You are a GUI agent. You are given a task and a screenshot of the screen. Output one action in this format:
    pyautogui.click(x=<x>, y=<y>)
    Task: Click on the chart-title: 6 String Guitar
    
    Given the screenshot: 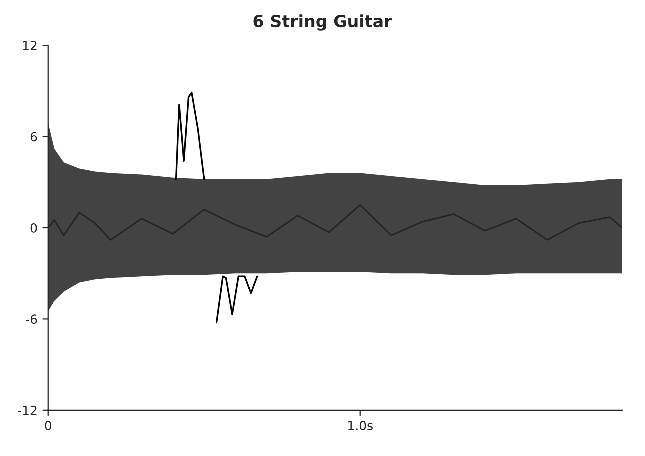 What is the action you would take?
    pyautogui.click(x=323, y=22)
    